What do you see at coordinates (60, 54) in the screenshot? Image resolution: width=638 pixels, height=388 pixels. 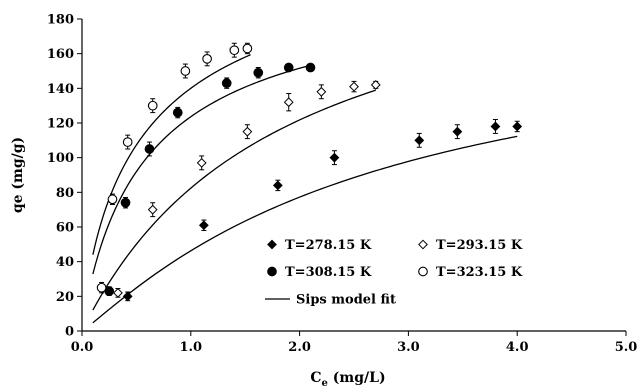 I see `y-tick-label: 160` at bounding box center [60, 54].